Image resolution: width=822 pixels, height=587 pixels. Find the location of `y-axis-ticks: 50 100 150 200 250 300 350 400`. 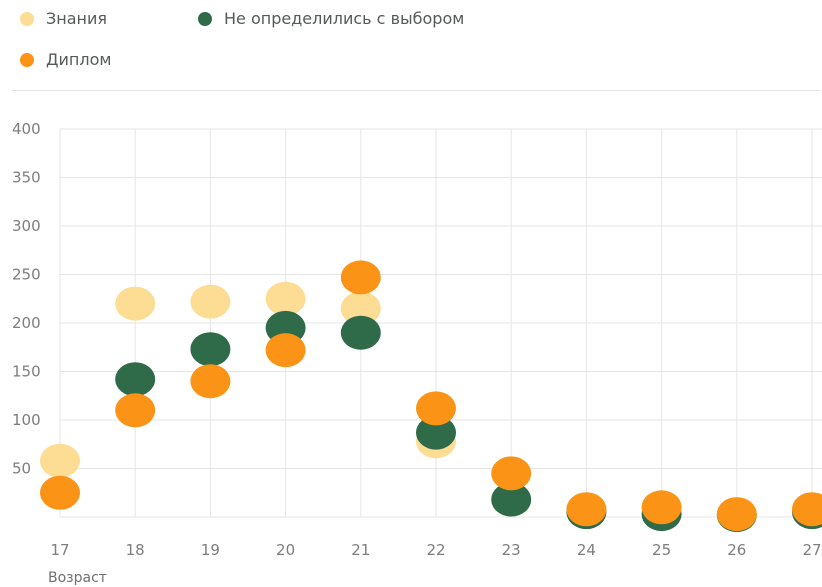

y-axis-ticks: 50 100 150 200 250 300 350 400 is located at coordinates (26, 299).